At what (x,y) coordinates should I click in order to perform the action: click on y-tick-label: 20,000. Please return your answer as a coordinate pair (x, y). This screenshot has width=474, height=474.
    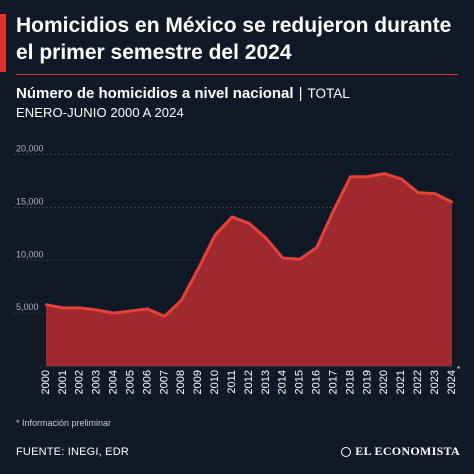
    Looking at the image, I should click on (30, 149).